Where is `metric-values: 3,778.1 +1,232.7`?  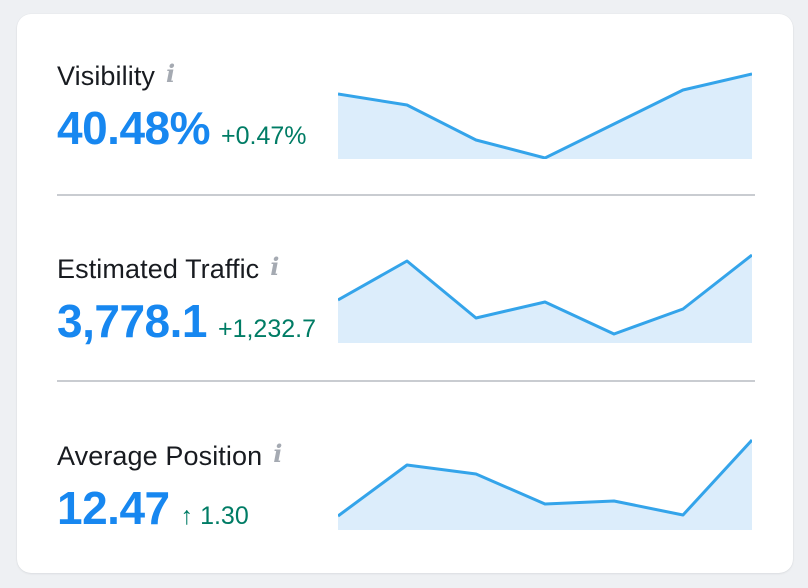 metric-values: 3,778.1 +1,232.7 is located at coordinates (186, 321).